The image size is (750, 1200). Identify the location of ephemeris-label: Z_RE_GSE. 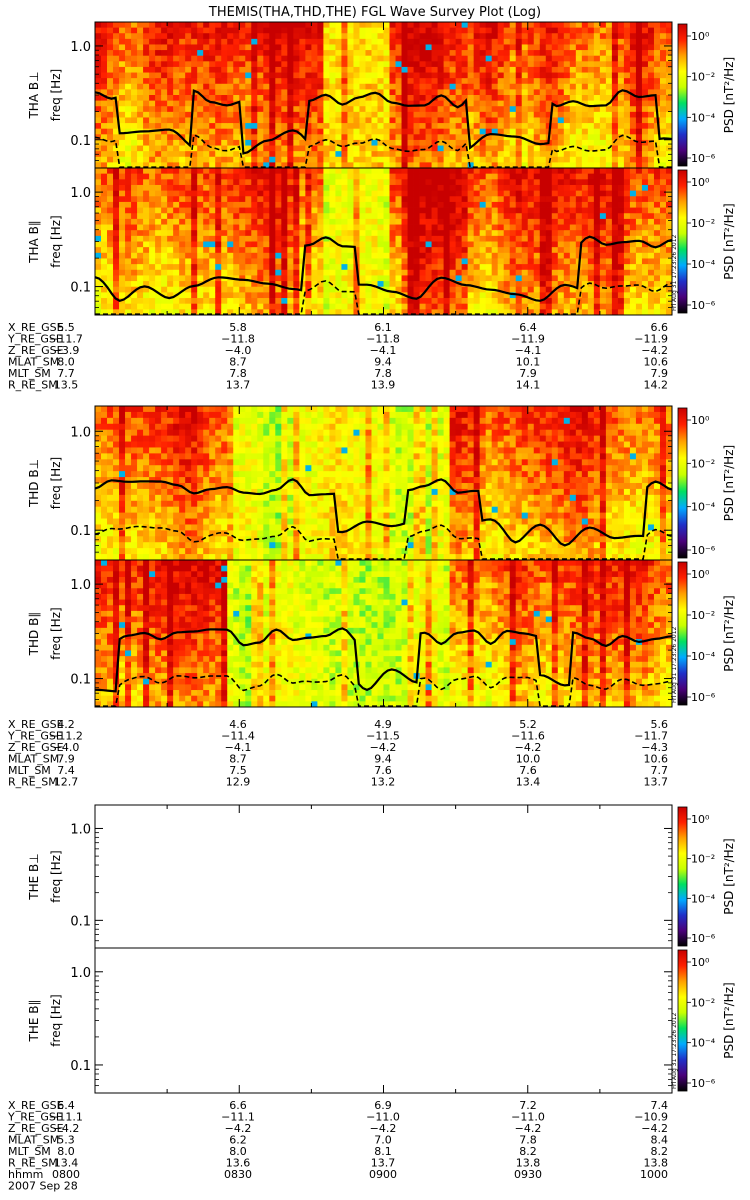
(36, 1128).